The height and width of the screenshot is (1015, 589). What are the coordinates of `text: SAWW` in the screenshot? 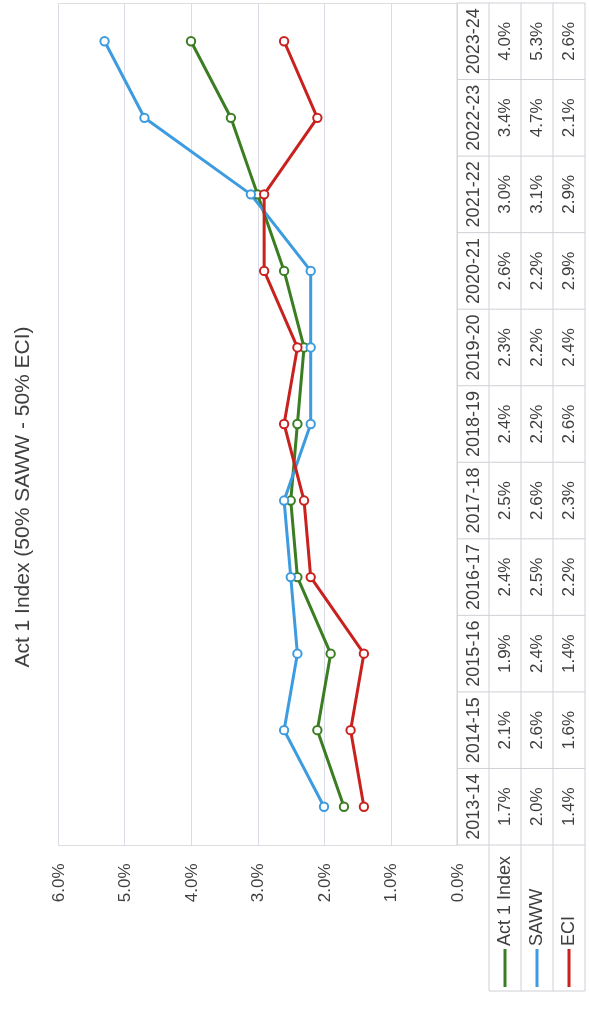 It's located at (536, 917).